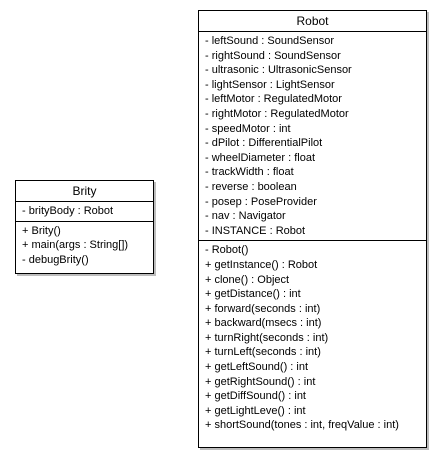 The height and width of the screenshot is (456, 445). What do you see at coordinates (273, 99) in the screenshot?
I see `attribute: - leftMotor : RegulatedMotor` at bounding box center [273, 99].